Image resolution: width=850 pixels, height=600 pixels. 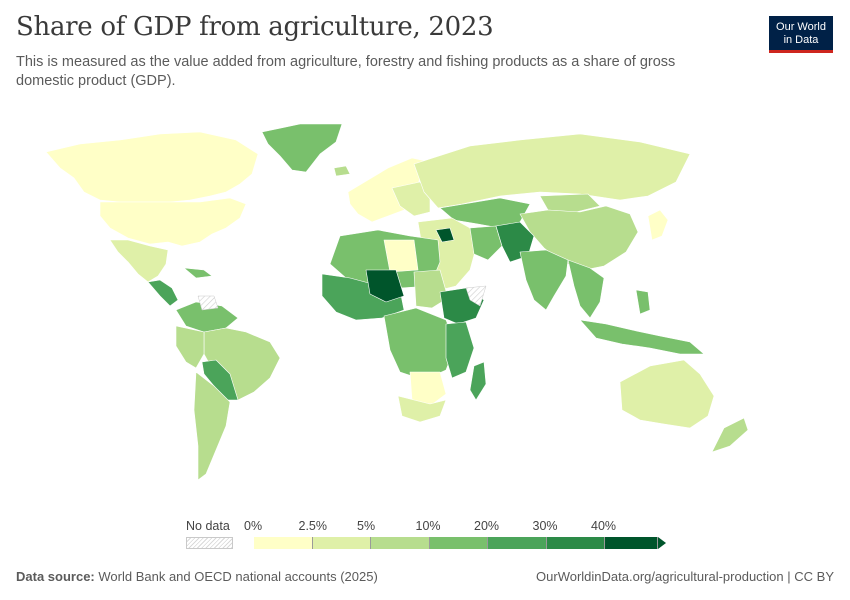 What do you see at coordinates (486, 243) in the screenshot?
I see `region-iran` at bounding box center [486, 243].